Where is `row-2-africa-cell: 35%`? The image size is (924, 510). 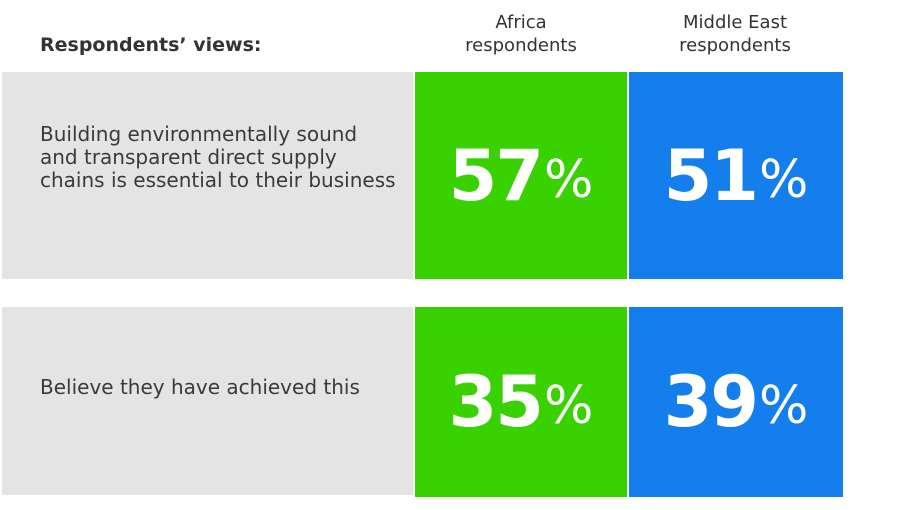
row-2-africa-cell: 35% is located at coordinates (521, 402).